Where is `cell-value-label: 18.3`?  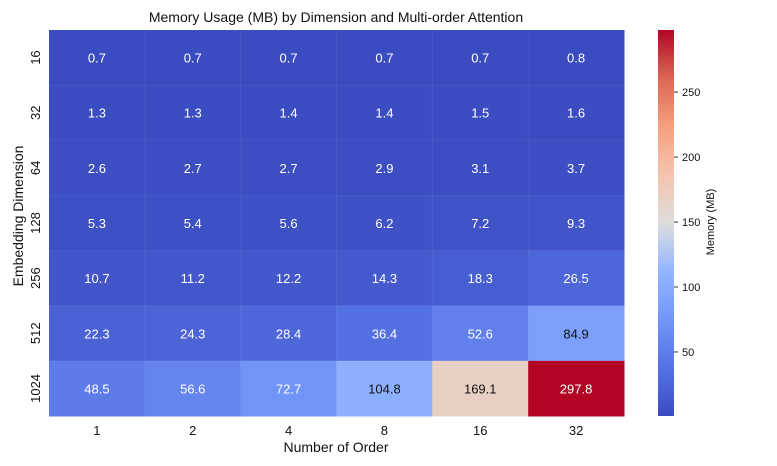
cell-value-label: 18.3 is located at coordinates (480, 278).